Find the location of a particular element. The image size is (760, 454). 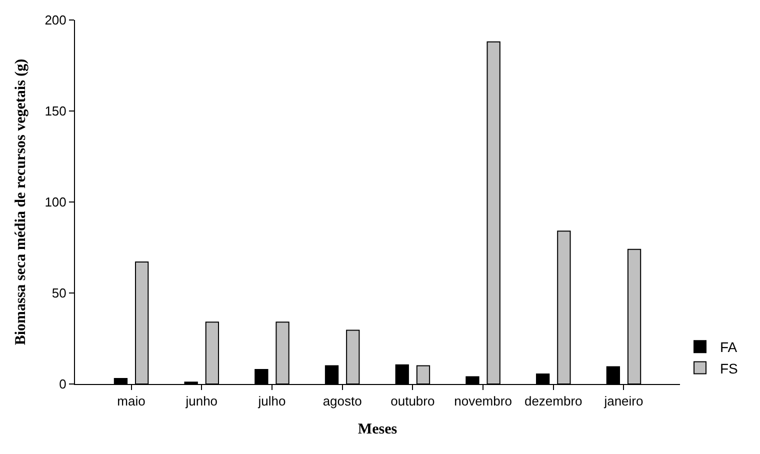

x-axis-title: Meses is located at coordinates (378, 430).